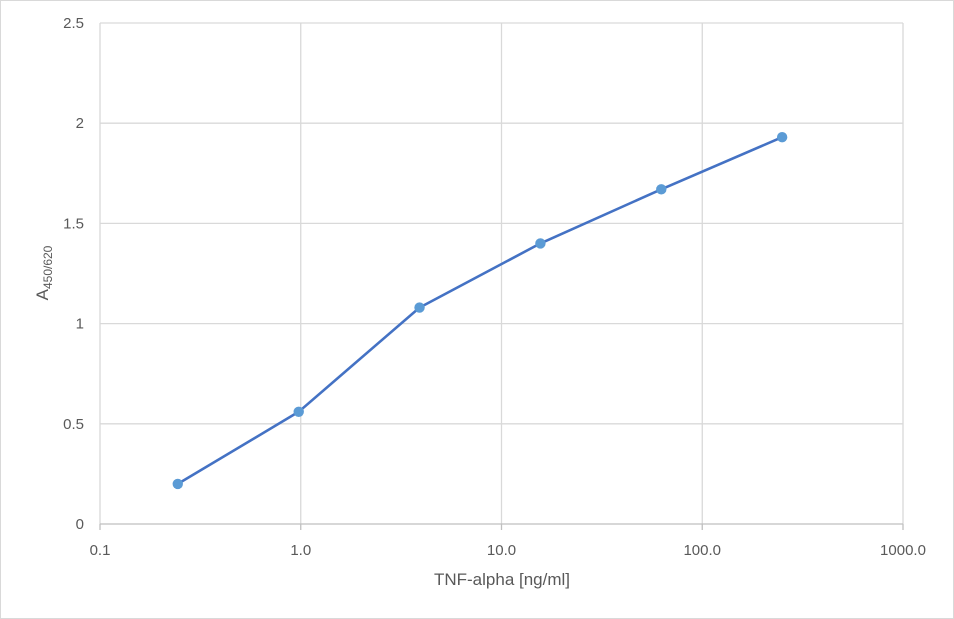 Image resolution: width=954 pixels, height=619 pixels. I want to click on x-tick-label: 1000.0, so click(903, 550).